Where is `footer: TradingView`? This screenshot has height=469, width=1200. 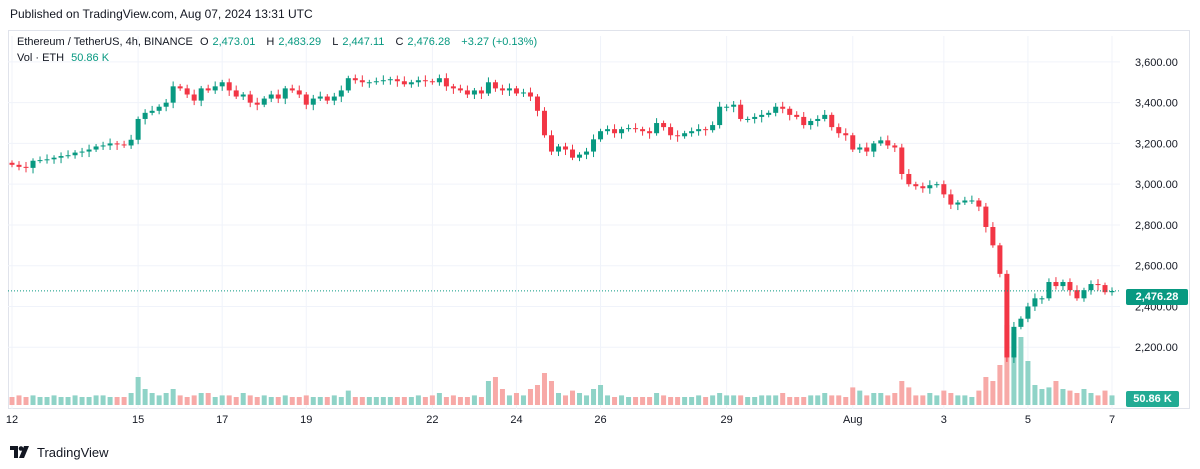 footer: TradingView is located at coordinates (59, 452).